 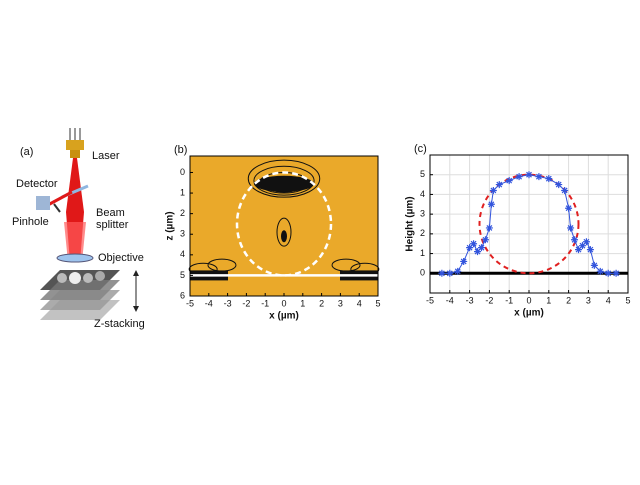 What do you see at coordinates (180, 150) in the screenshot?
I see `panel-label: (b)` at bounding box center [180, 150].